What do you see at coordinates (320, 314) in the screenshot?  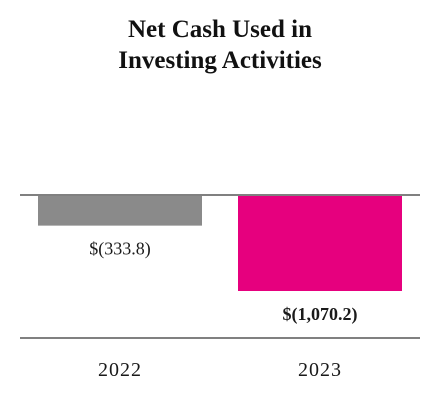 I see `data-label-2023: $(1,070.2)` at bounding box center [320, 314].